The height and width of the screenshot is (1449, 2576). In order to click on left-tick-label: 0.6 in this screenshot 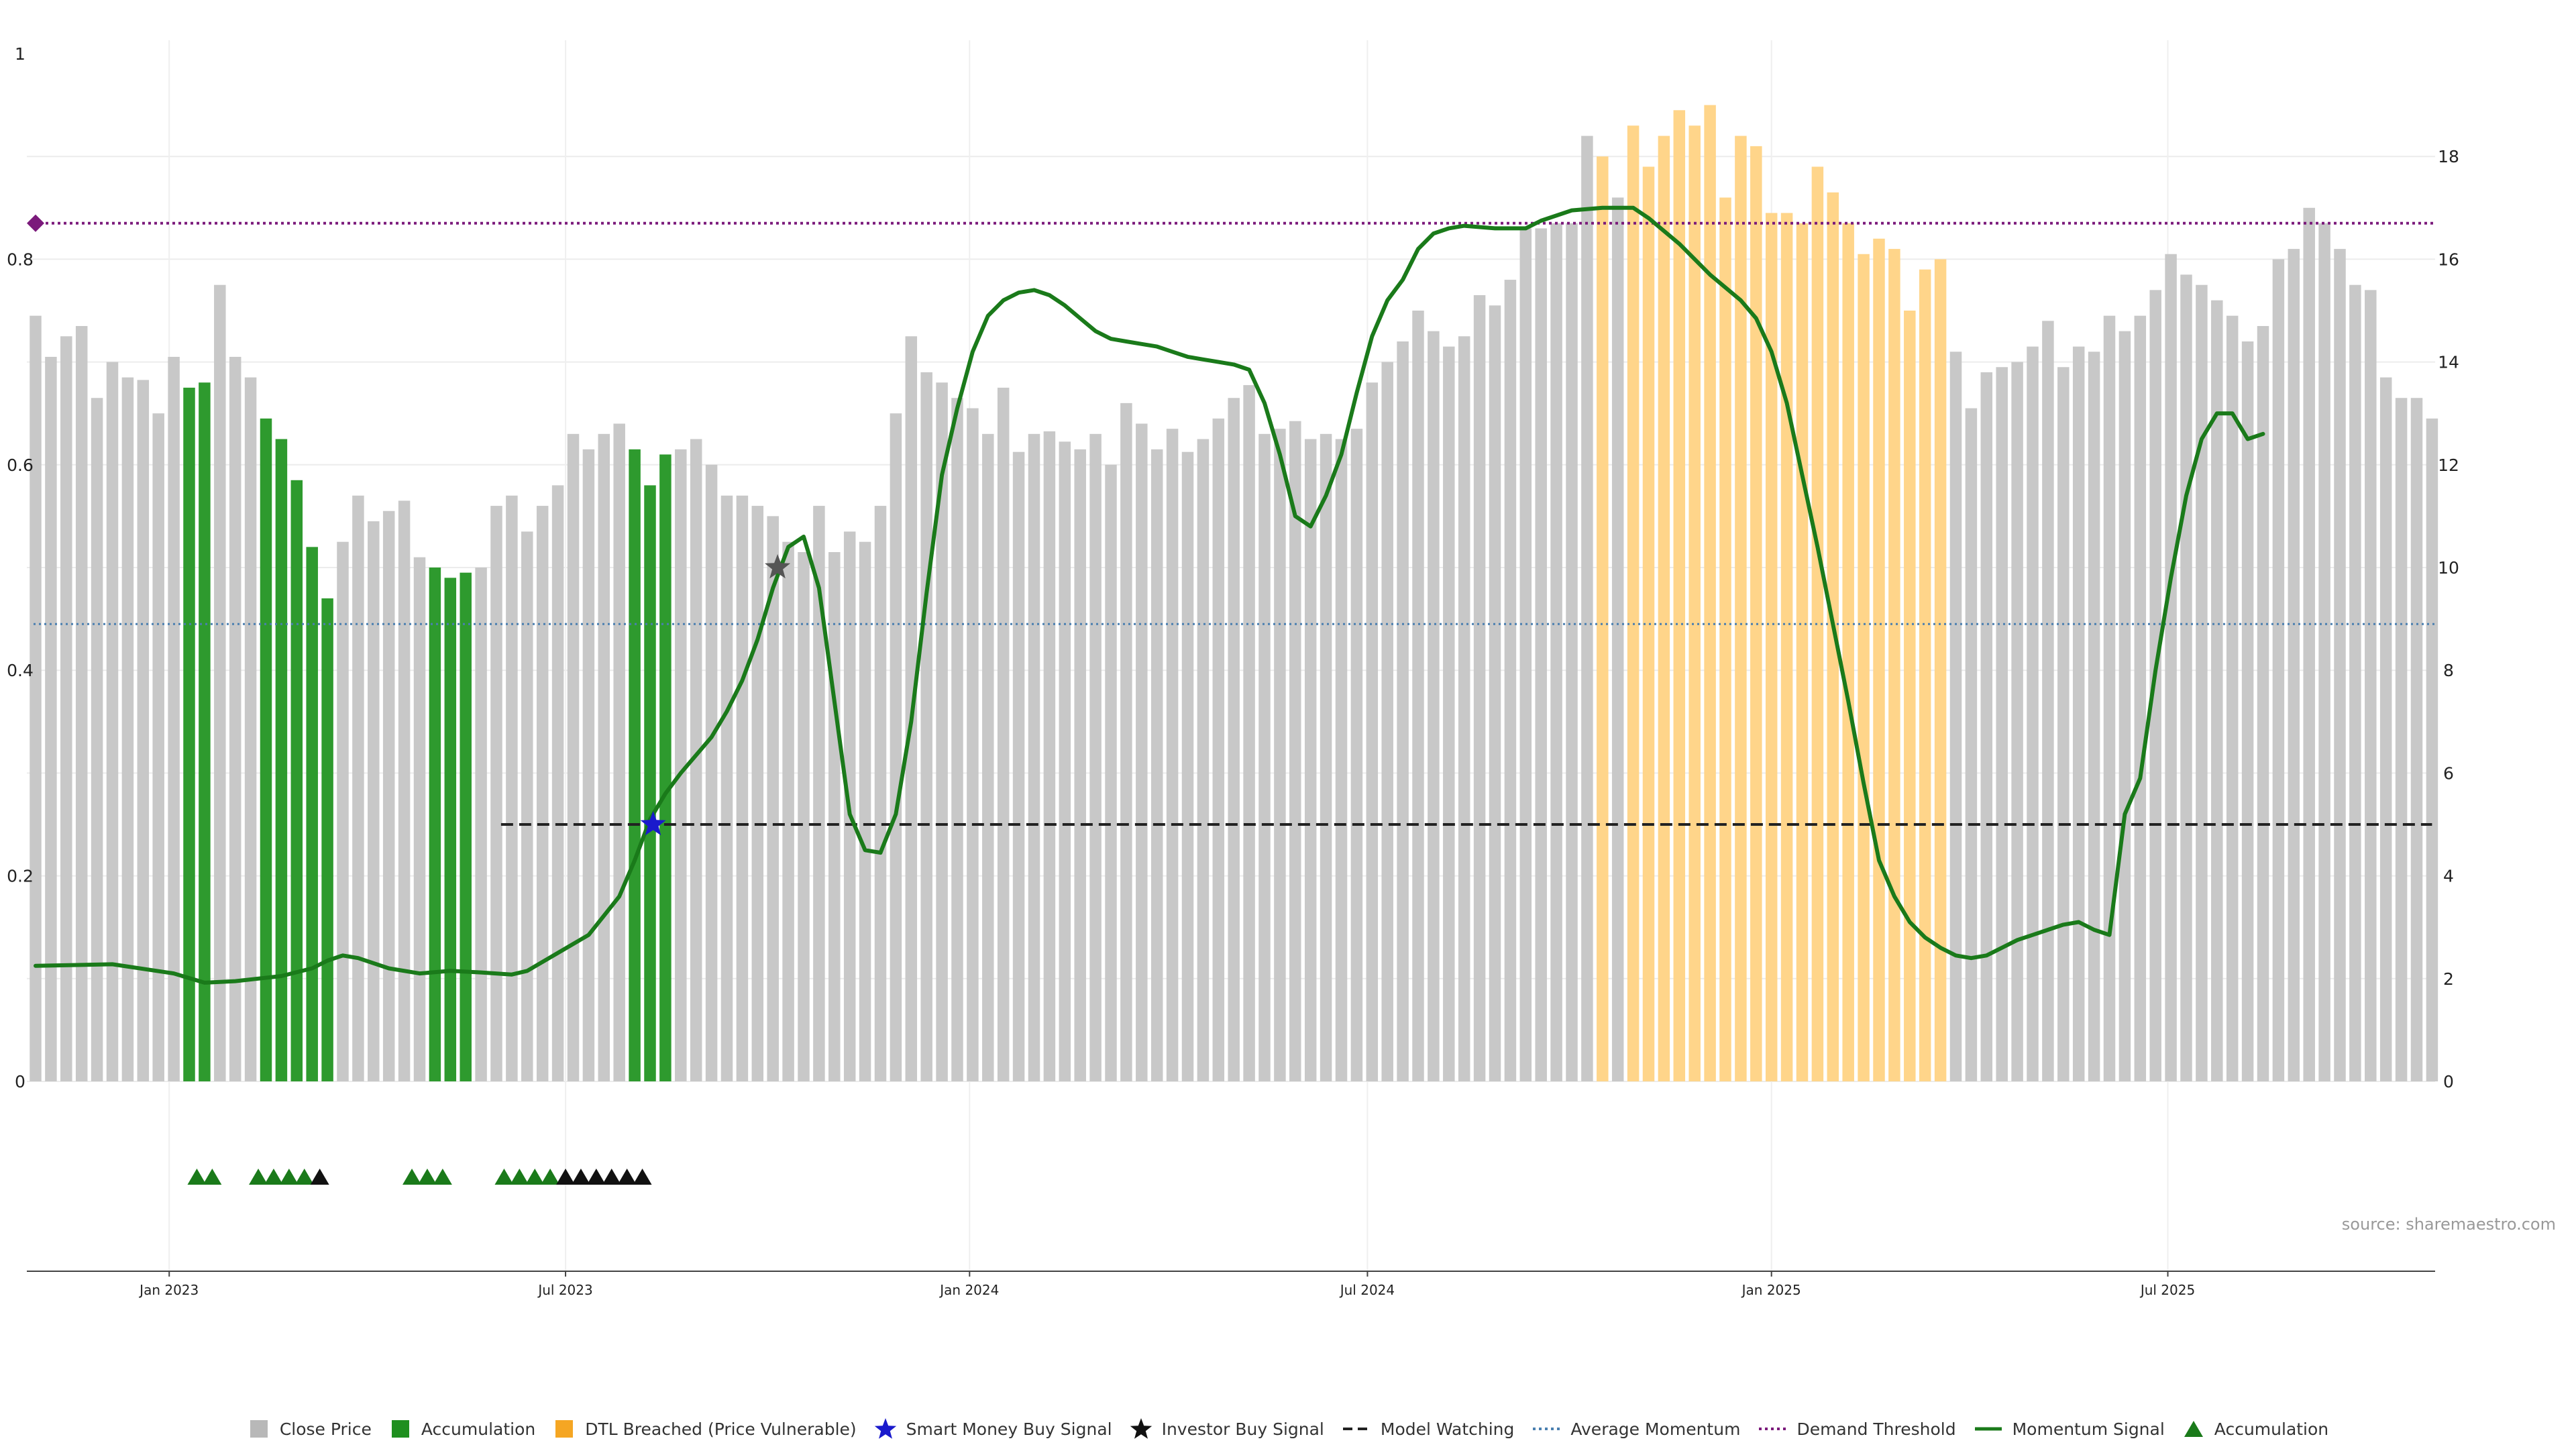, I will do `click(20, 465)`.